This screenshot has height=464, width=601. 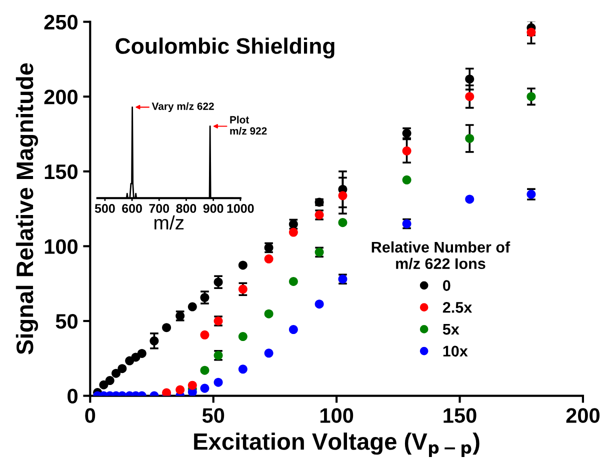 What do you see at coordinates (104, 208) in the screenshot?
I see `x-tick-label: 500` at bounding box center [104, 208].